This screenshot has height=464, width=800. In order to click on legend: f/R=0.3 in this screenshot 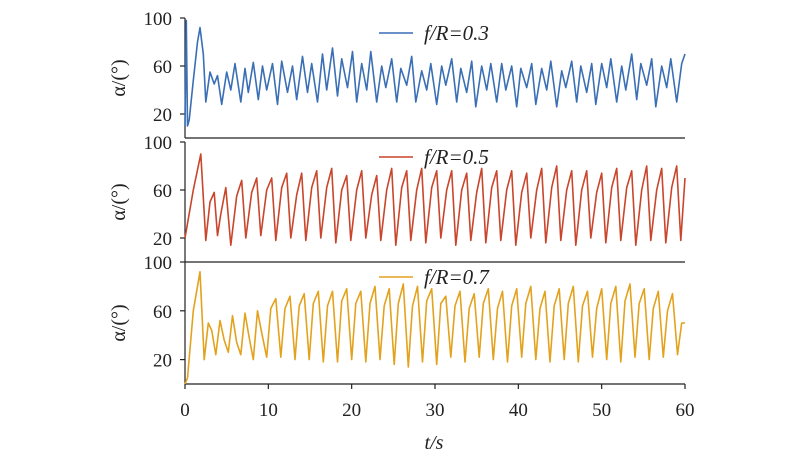, I will do `click(434, 33)`.